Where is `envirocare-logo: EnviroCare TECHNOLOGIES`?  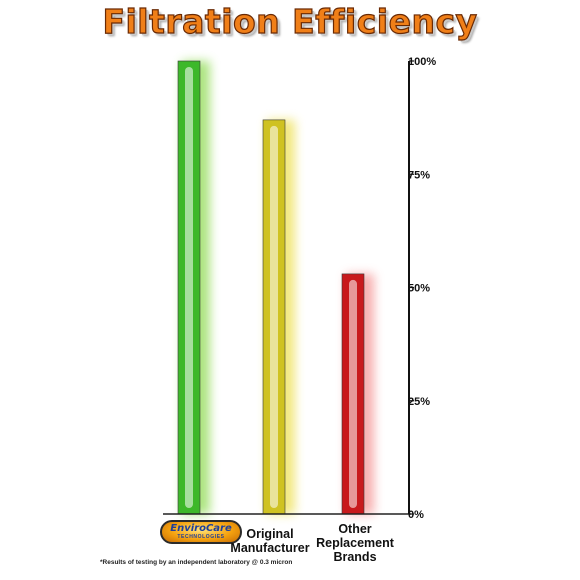 envirocare-logo: EnviroCare TECHNOLOGIES is located at coordinates (201, 532).